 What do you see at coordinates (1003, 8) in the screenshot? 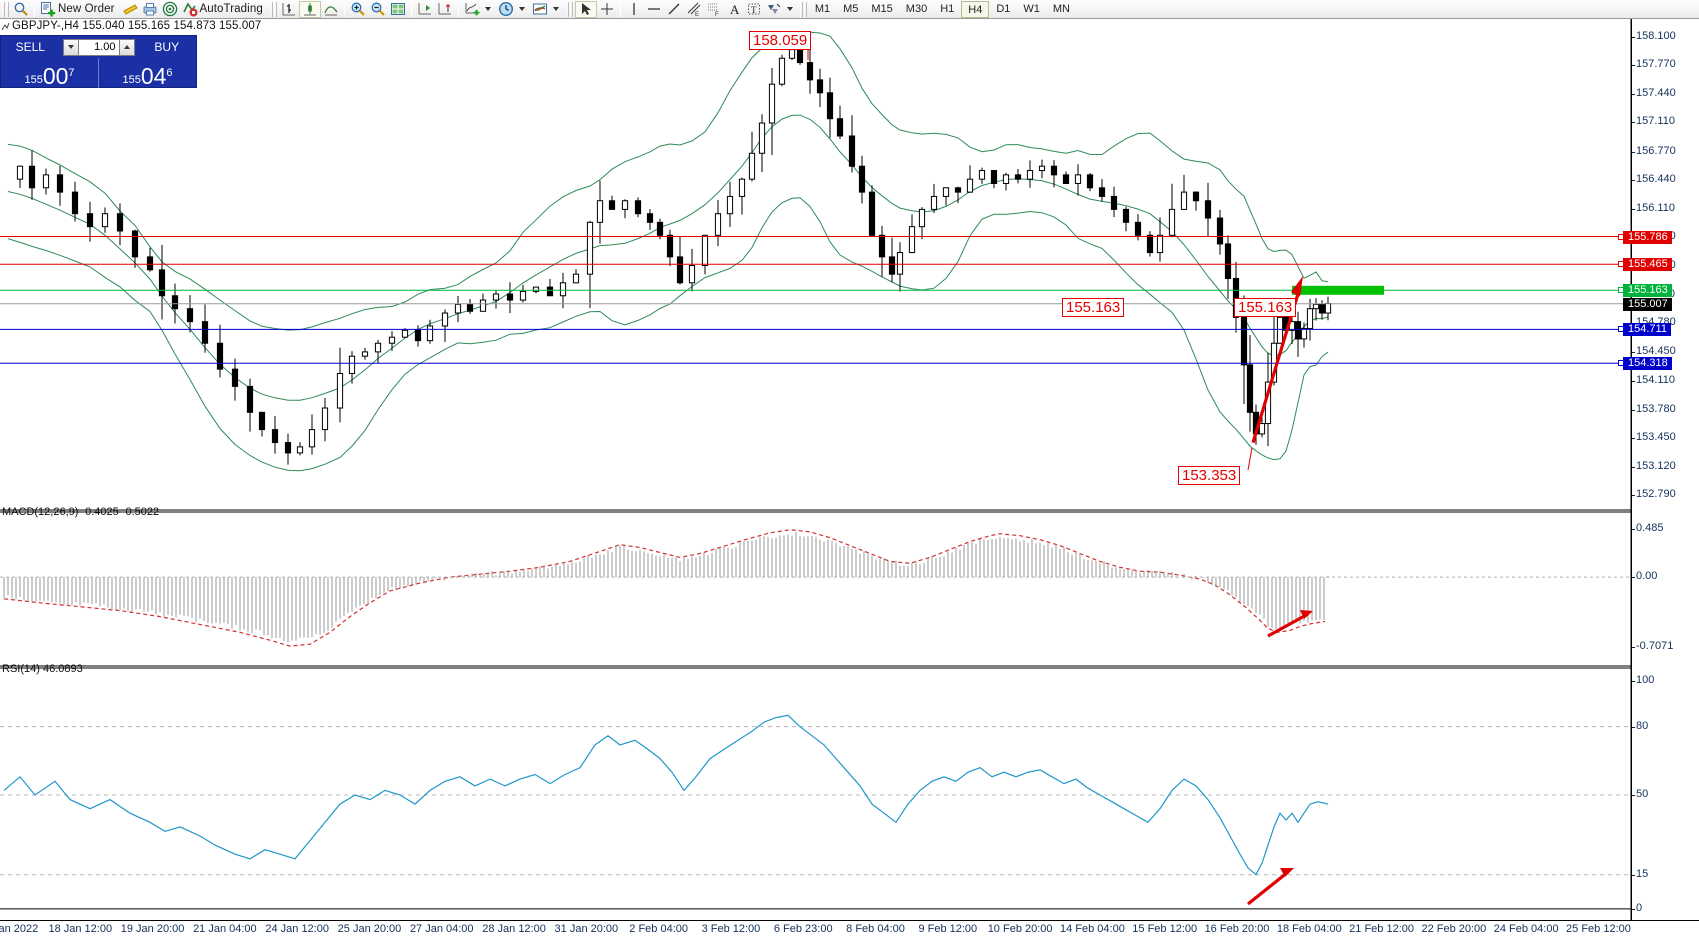
I see `timeframe-d1-button: D1` at bounding box center [1003, 8].